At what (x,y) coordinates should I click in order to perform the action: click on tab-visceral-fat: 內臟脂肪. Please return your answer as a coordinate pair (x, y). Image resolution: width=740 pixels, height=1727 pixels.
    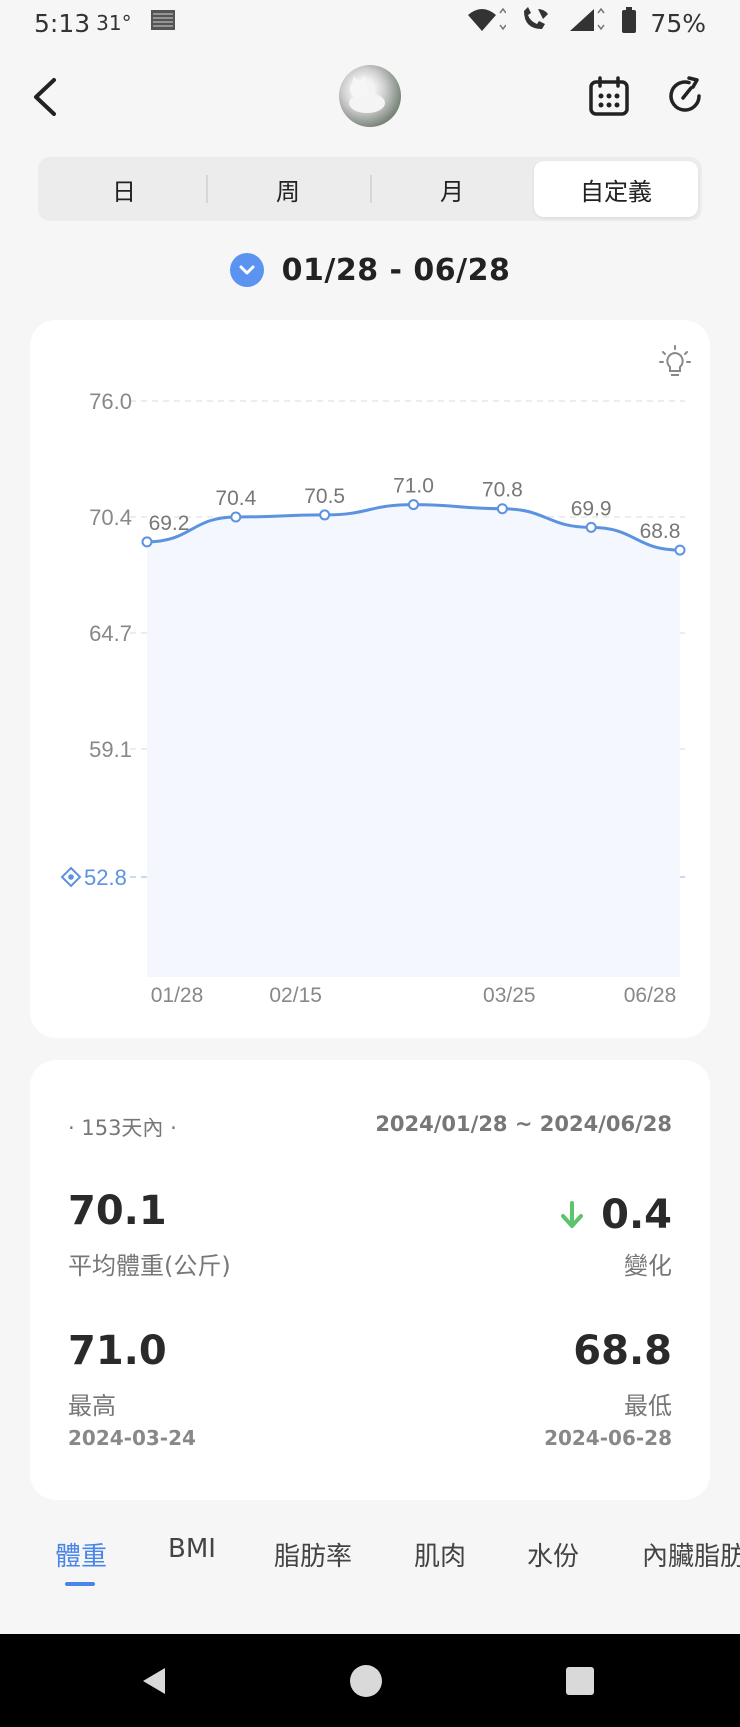
    Looking at the image, I should click on (691, 1557).